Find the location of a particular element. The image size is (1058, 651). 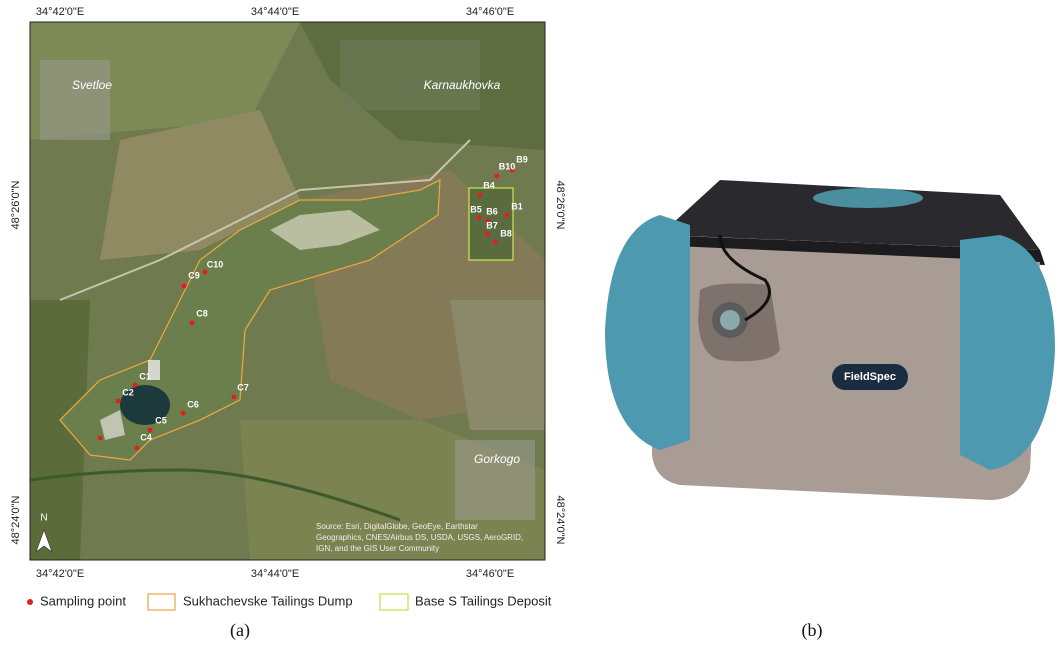

sampling-point-label: B4 is located at coordinates (489, 185).